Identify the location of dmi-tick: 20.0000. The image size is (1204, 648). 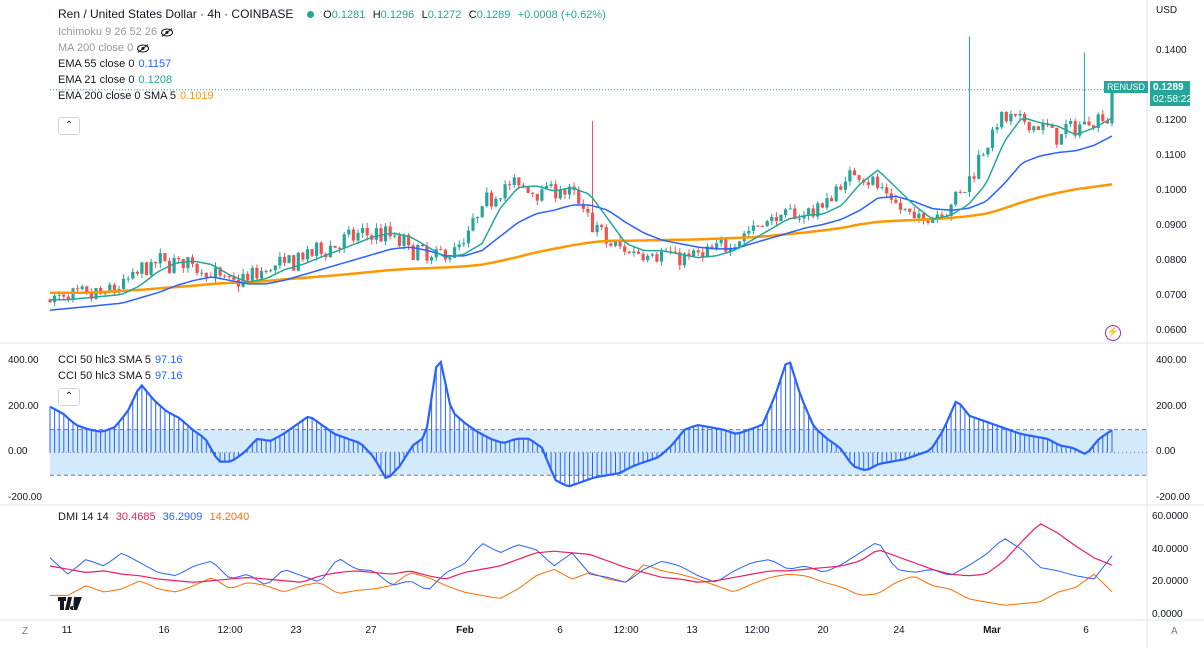
(1170, 582).